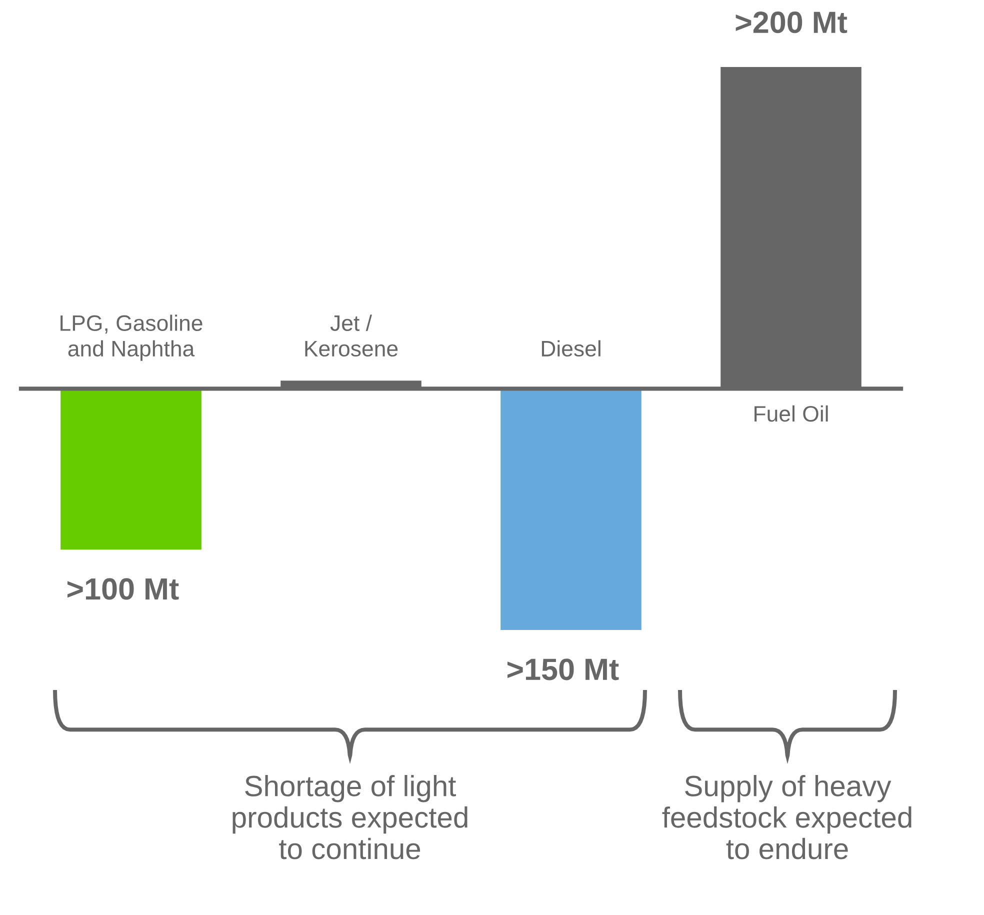 The height and width of the screenshot is (915, 984). I want to click on x-tick-label: LPG, Gasoline and Naphtha, so click(131, 337).